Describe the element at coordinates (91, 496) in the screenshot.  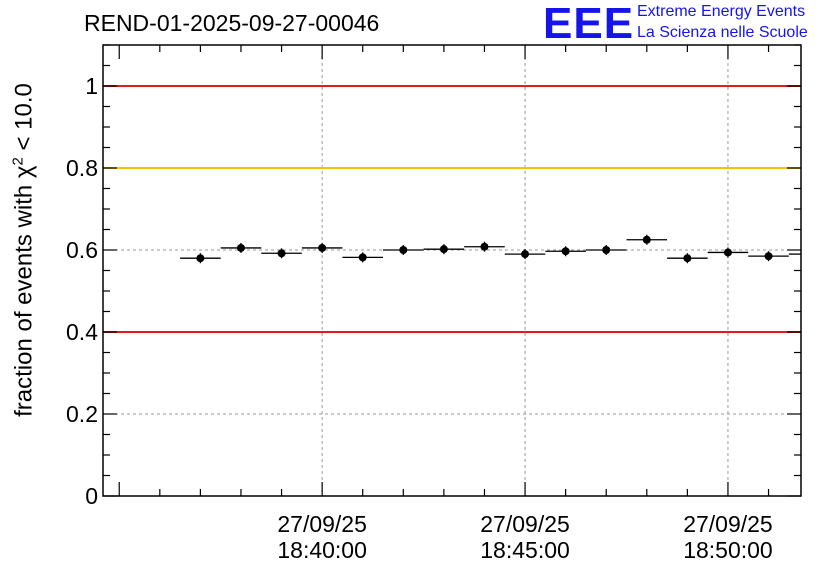
I see `y-tick-label: 0` at that location.